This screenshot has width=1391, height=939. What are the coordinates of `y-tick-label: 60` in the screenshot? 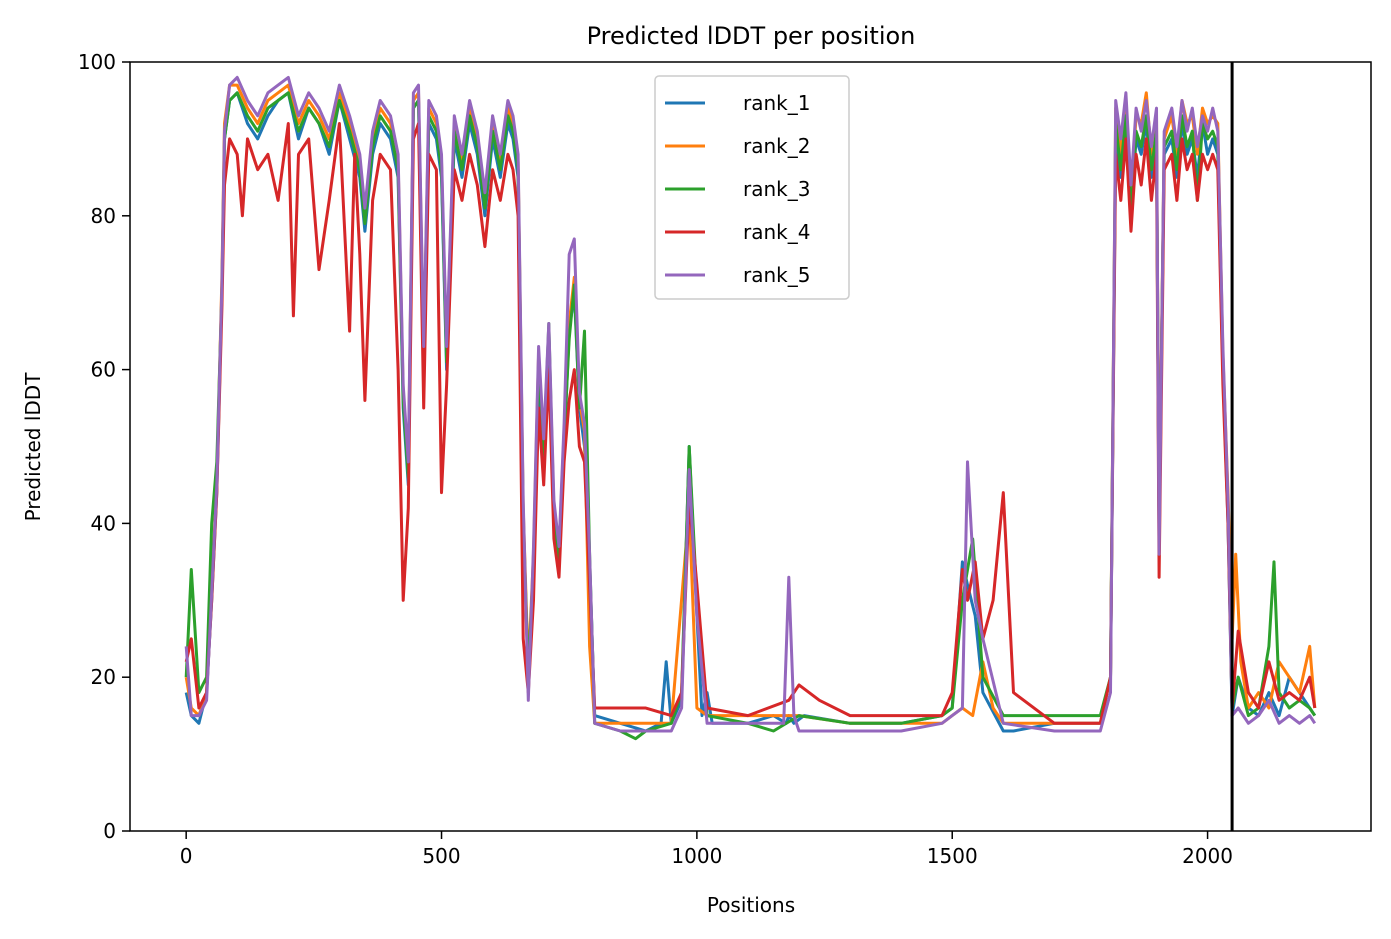 It's located at (103, 370).